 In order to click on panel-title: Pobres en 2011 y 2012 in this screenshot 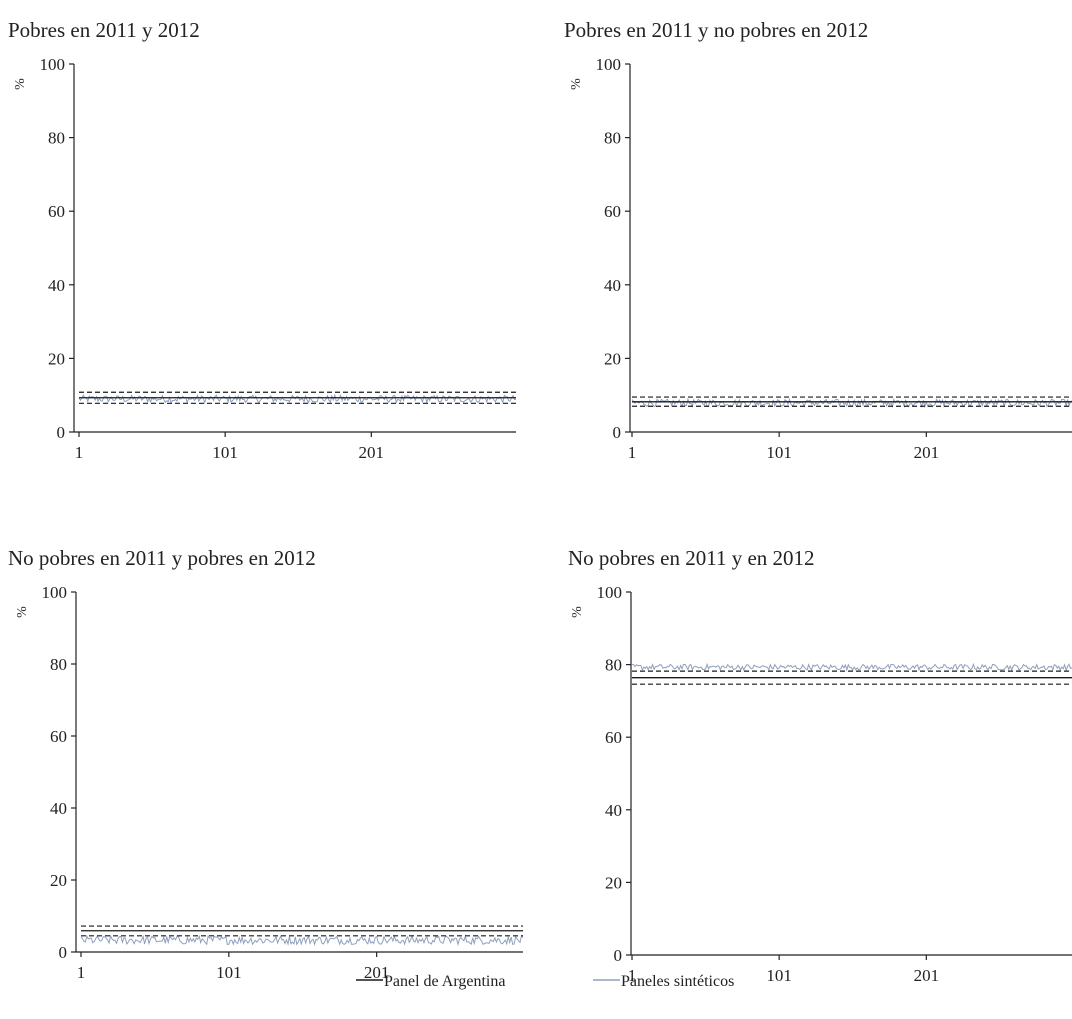, I will do `click(104, 30)`.